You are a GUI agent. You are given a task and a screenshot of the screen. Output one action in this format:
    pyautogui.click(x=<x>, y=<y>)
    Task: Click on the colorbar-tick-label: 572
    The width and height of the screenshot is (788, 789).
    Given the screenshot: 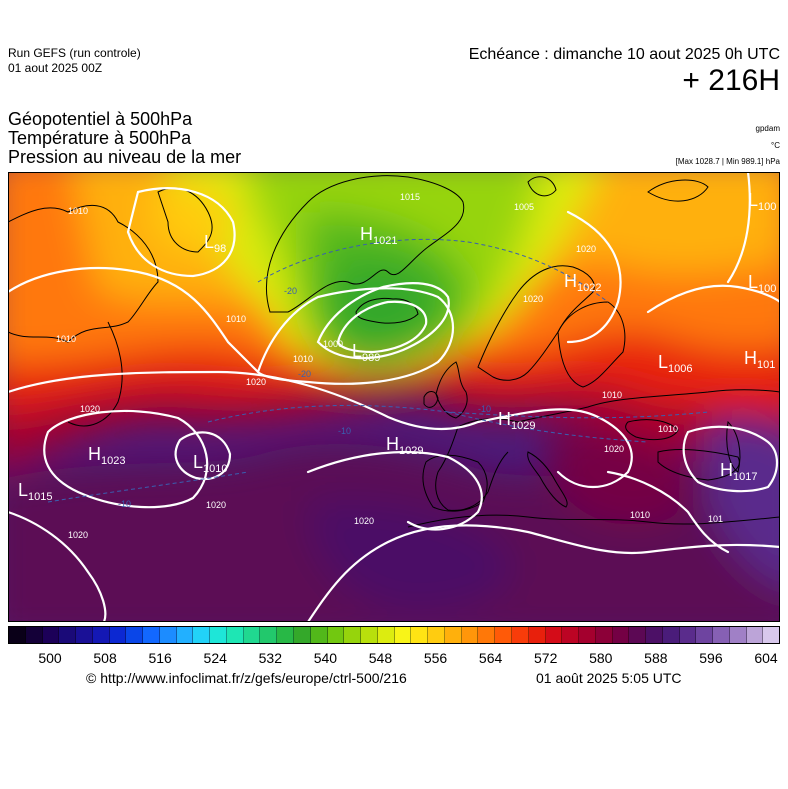 What is the action you would take?
    pyautogui.click(x=546, y=658)
    